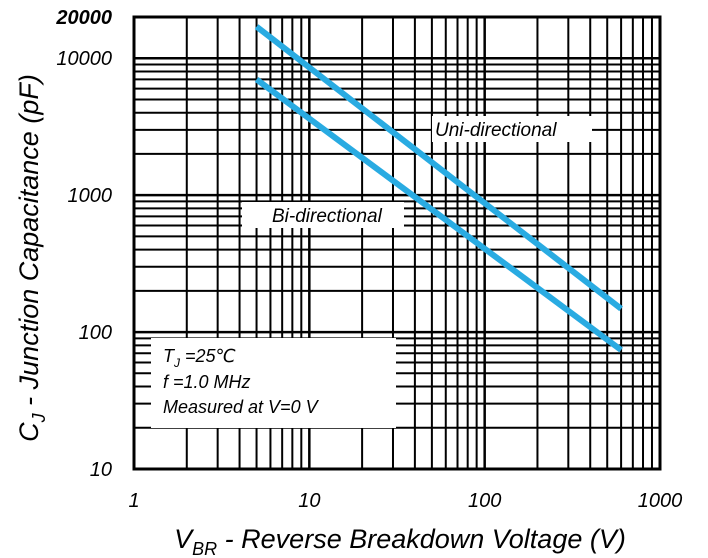 The width and height of the screenshot is (708, 558). What do you see at coordinates (204, 548) in the screenshot?
I see `x-axis-label-subscript: BR` at bounding box center [204, 548].